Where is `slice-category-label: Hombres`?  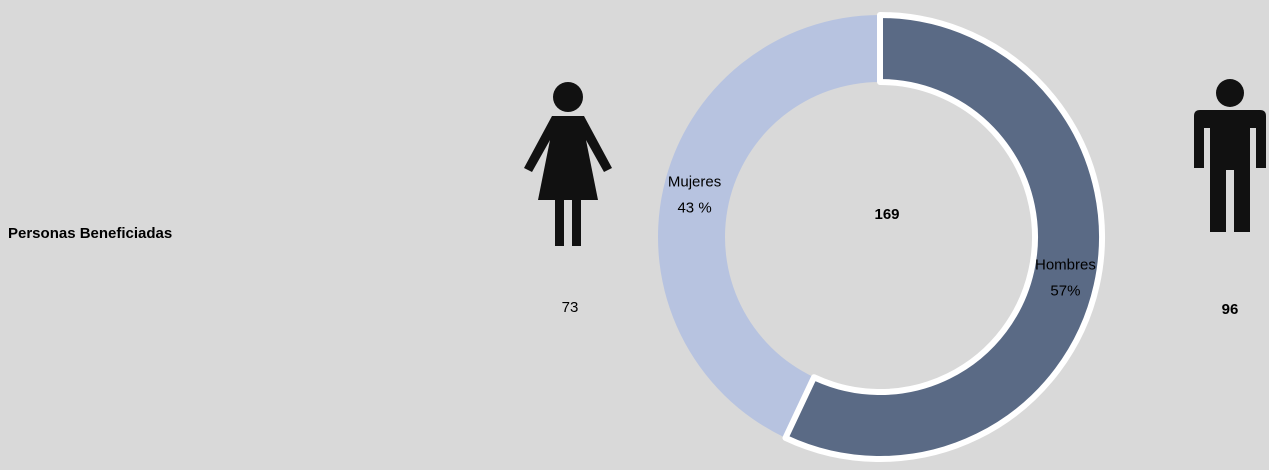 slice-category-label: Hombres is located at coordinates (1065, 264).